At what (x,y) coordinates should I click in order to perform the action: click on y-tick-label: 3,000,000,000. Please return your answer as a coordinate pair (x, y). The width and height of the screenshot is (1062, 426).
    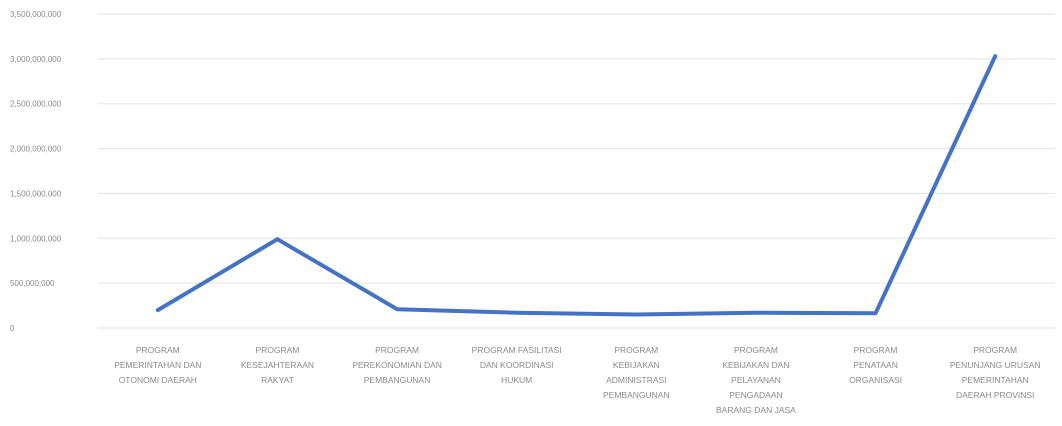
    Looking at the image, I should click on (36, 59).